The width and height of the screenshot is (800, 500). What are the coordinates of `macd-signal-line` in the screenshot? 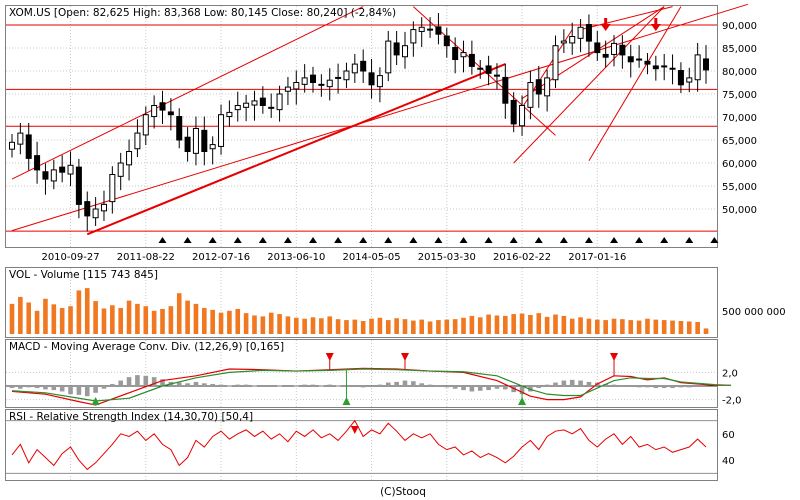 It's located at (371, 385).